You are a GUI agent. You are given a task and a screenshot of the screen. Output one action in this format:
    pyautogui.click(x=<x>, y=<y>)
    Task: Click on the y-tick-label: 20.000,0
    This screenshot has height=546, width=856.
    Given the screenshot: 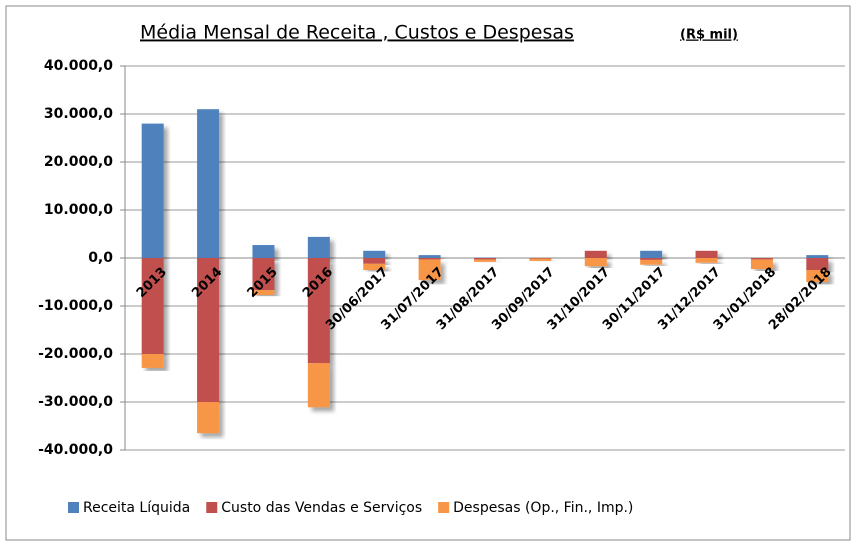 What is the action you would take?
    pyautogui.click(x=78, y=162)
    